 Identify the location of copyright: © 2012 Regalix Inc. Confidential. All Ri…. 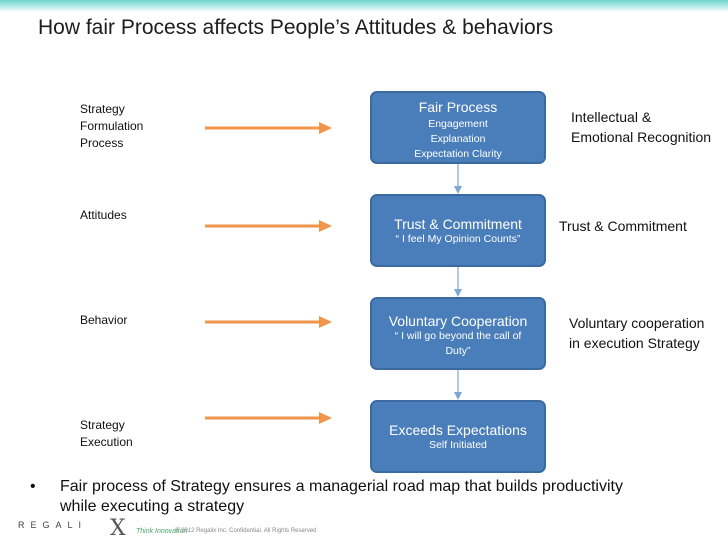
(246, 531).